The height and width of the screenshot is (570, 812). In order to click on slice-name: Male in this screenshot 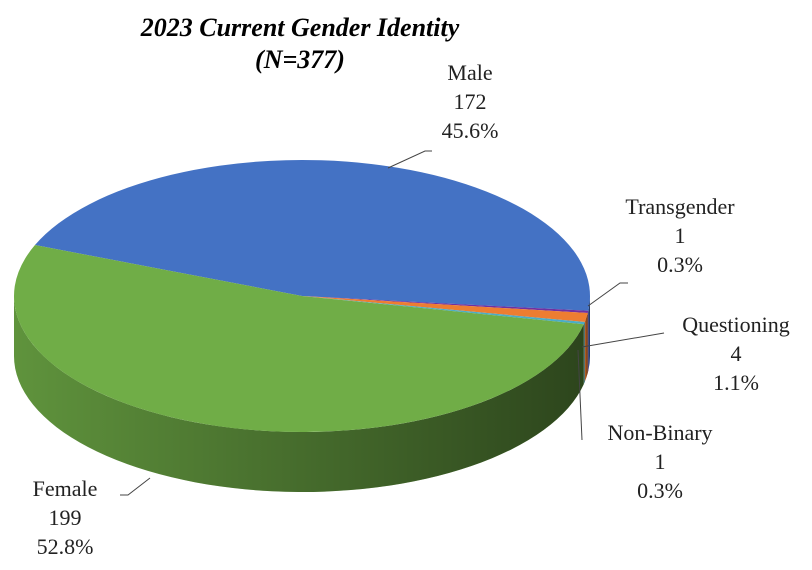, I will do `click(469, 72)`.